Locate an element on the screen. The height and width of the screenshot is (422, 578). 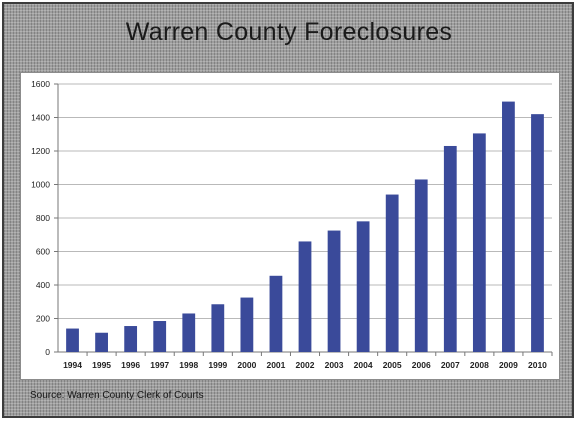
x-tick-label: 2000 is located at coordinates (246, 365).